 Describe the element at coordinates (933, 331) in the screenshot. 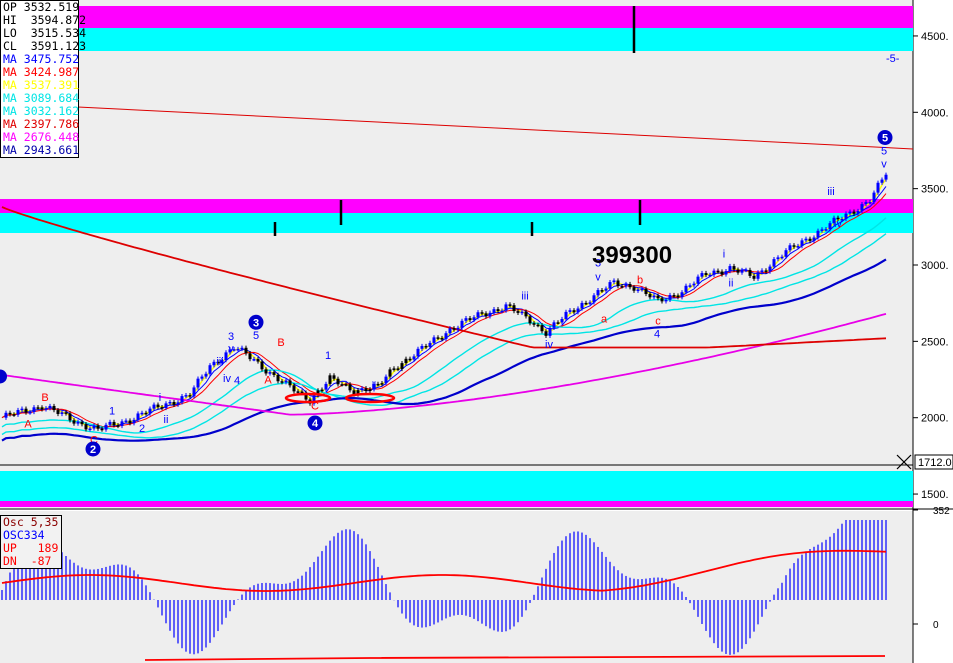

I see `price-axis-background` at that location.